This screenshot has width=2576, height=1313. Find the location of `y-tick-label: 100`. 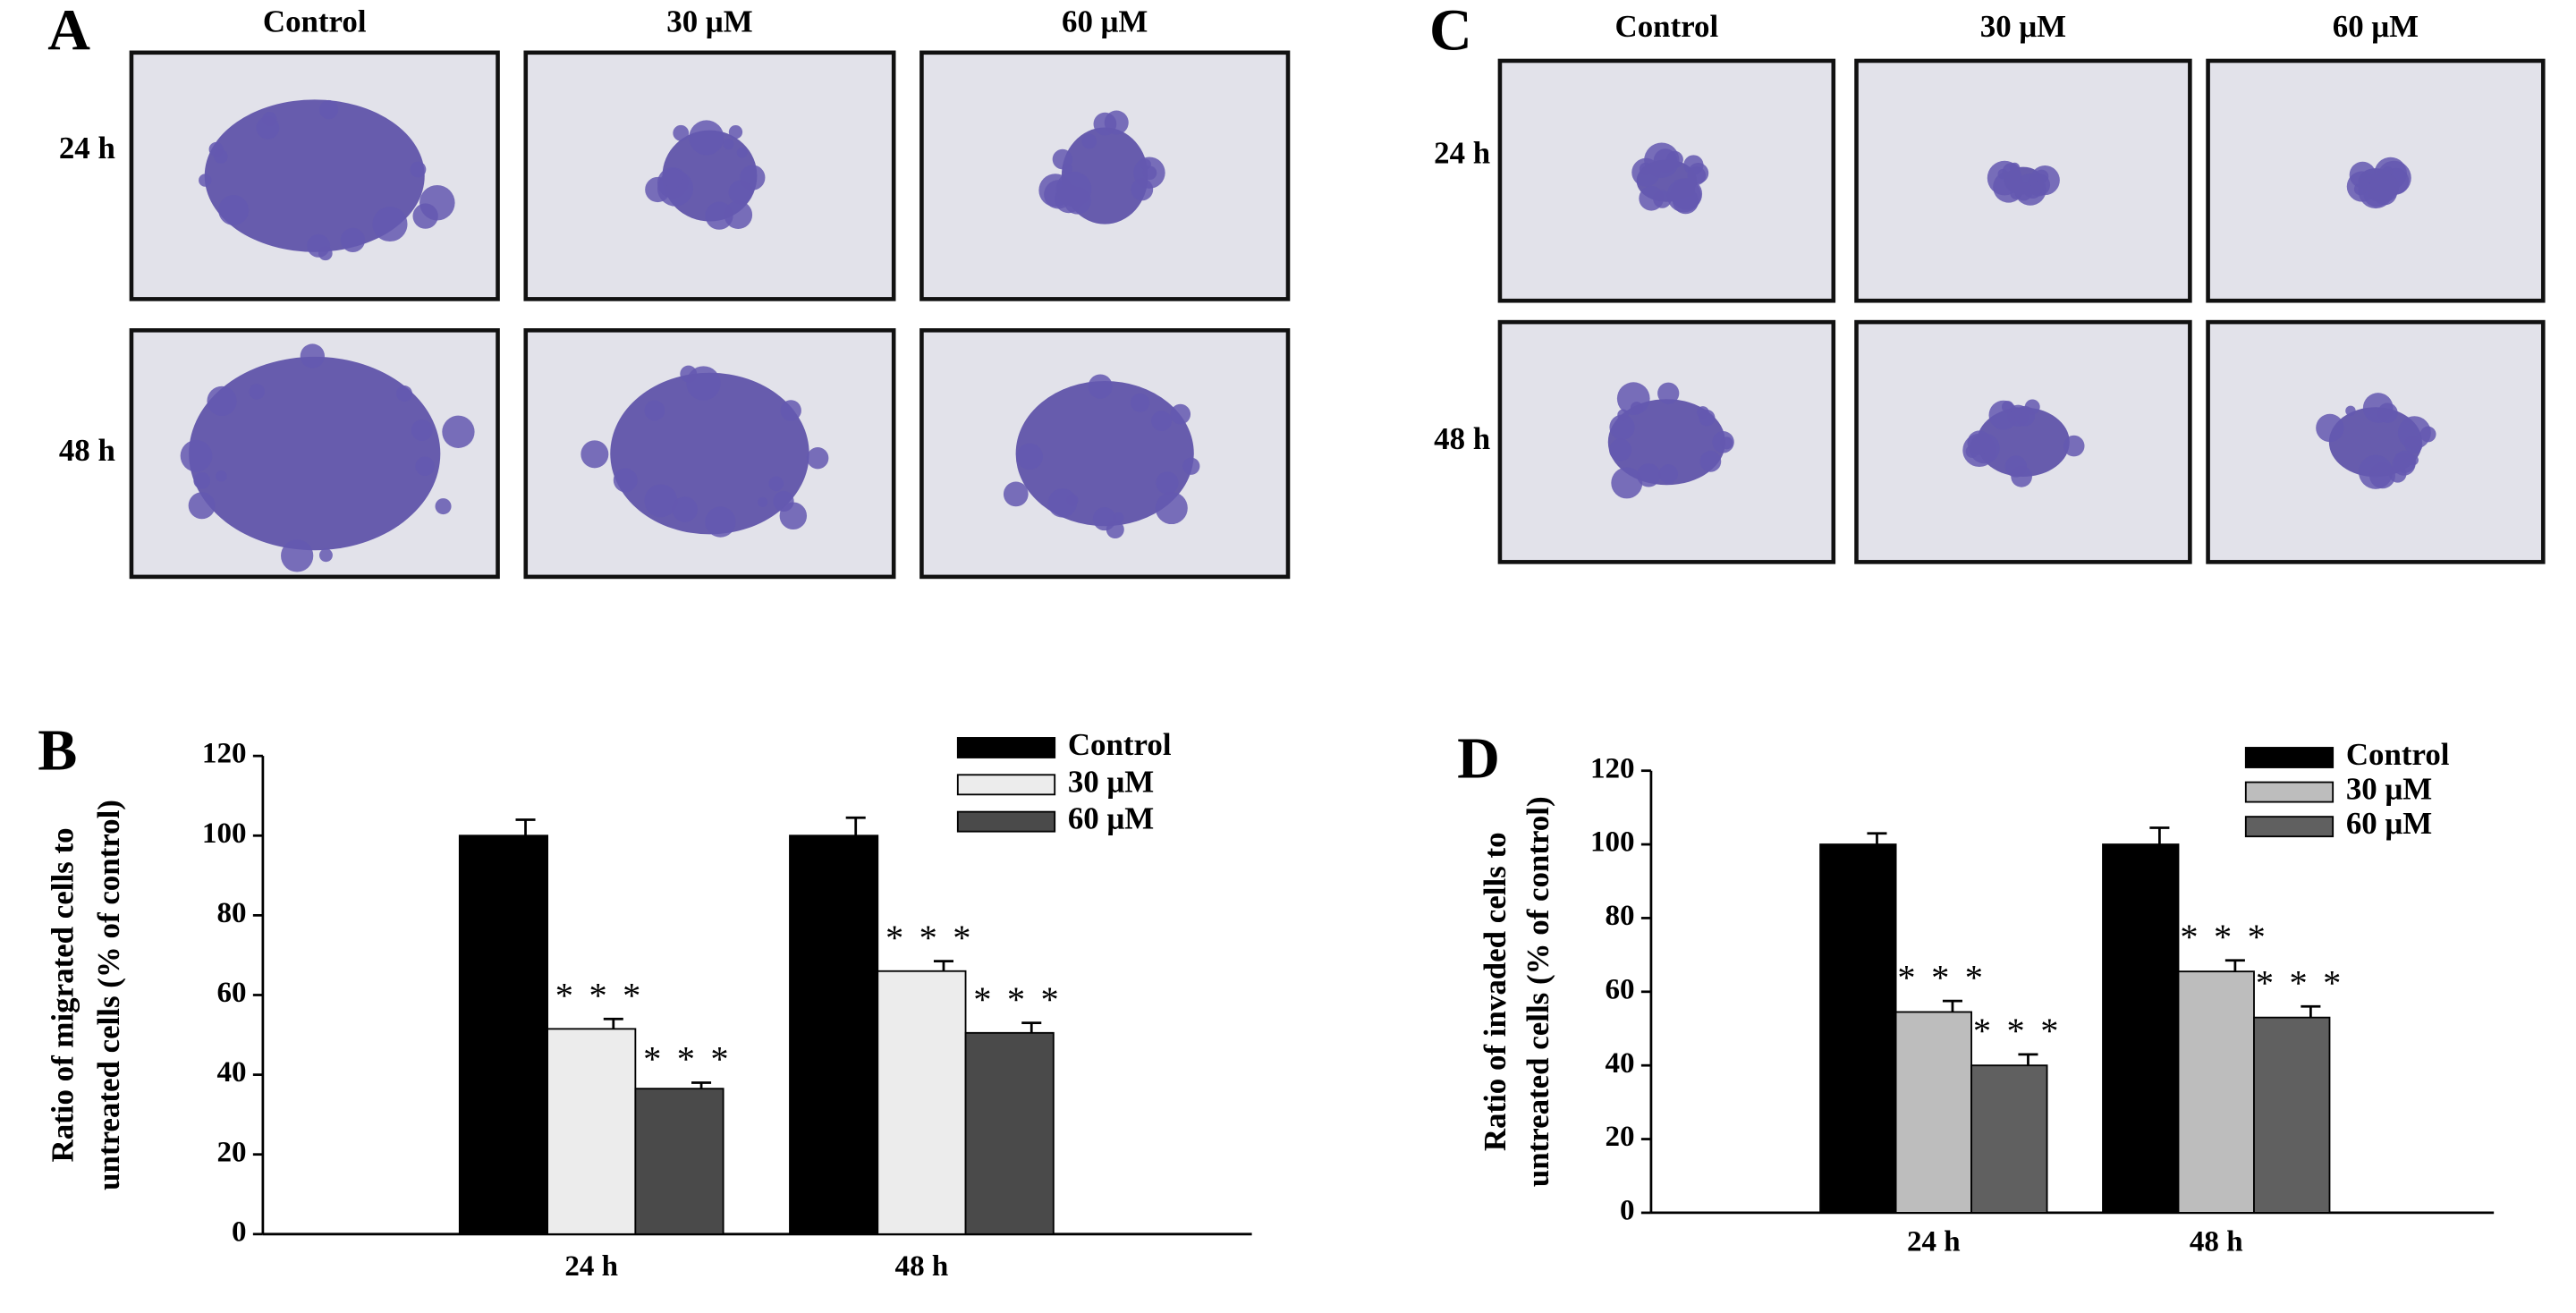

y-tick-label: 100 is located at coordinates (1612, 842).